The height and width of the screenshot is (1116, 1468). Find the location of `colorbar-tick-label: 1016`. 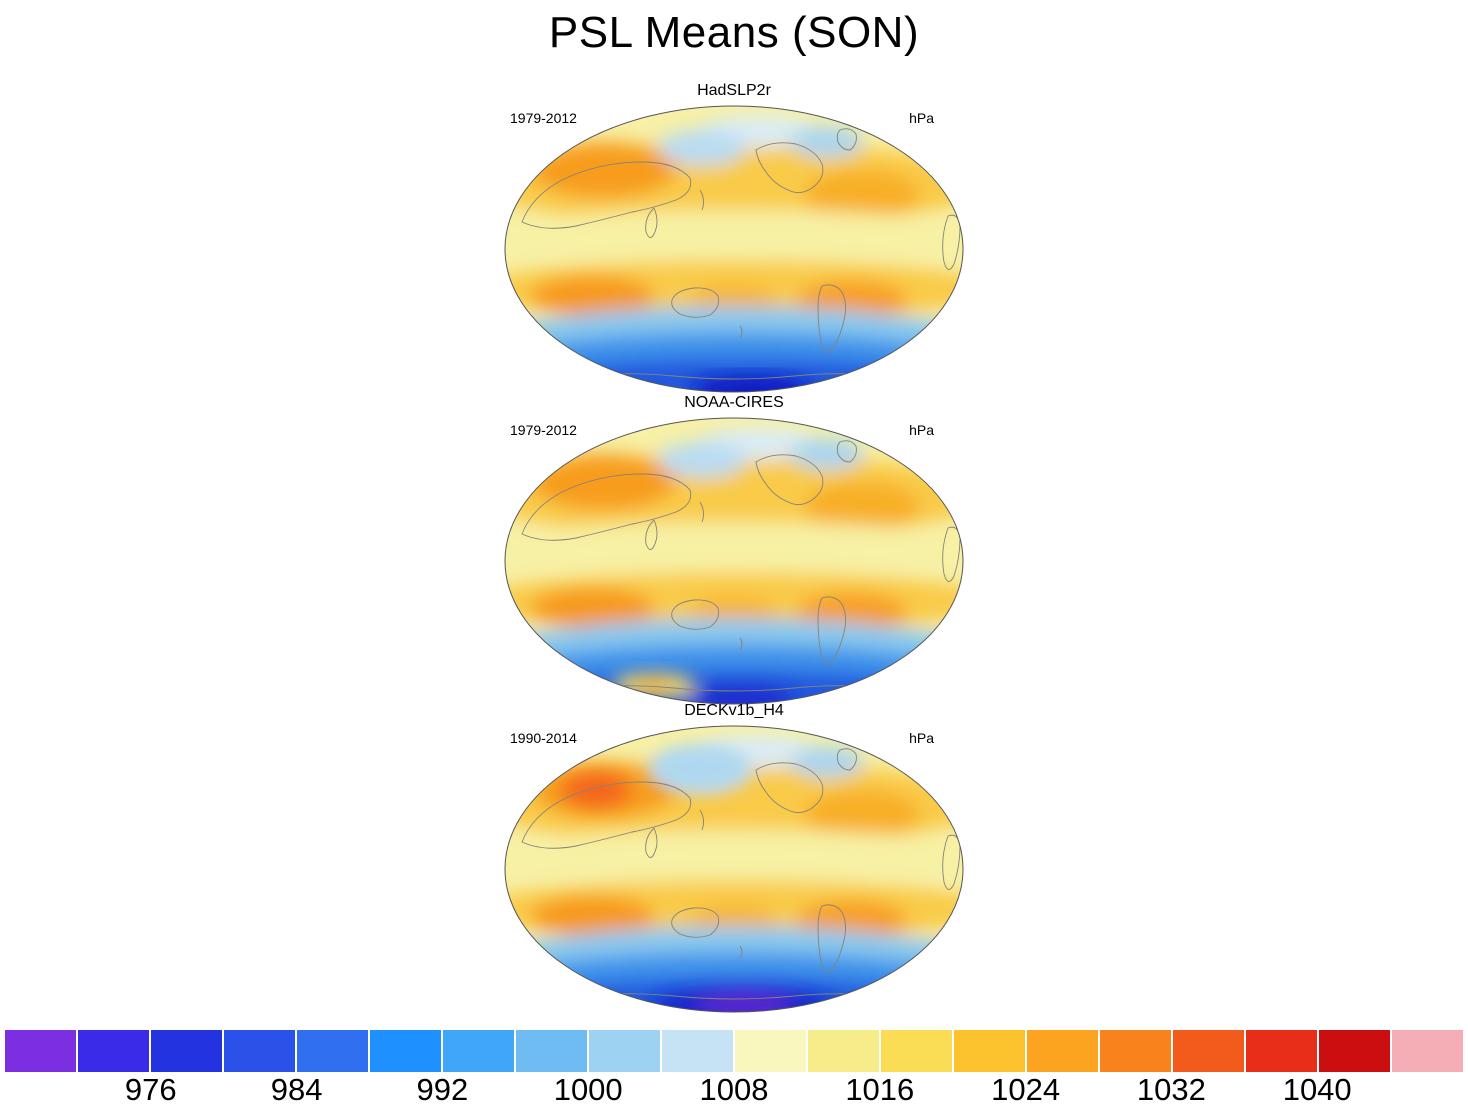

colorbar-tick-label: 1016 is located at coordinates (880, 1089).